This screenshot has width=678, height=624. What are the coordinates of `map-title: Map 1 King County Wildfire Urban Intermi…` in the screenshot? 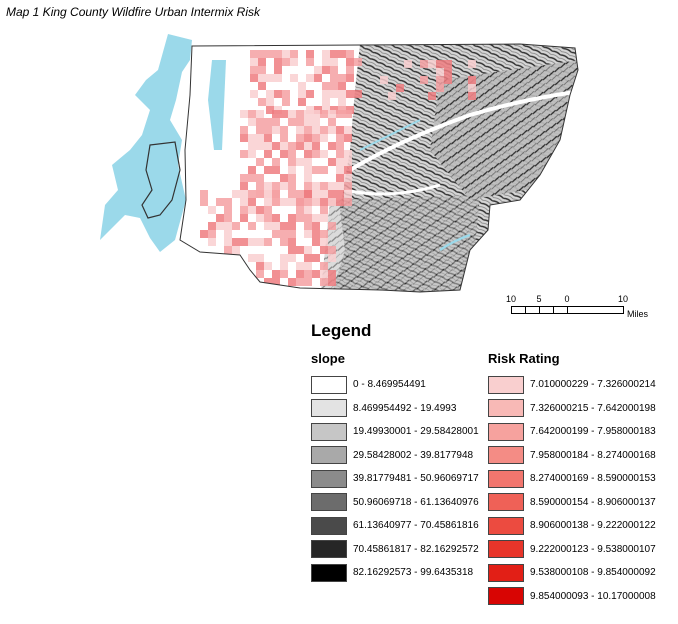 It's located at (133, 12).